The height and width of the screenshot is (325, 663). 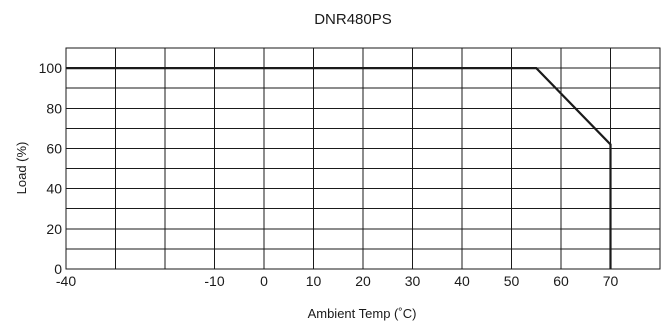 What do you see at coordinates (611, 281) in the screenshot?
I see `x-tick-label: 70` at bounding box center [611, 281].